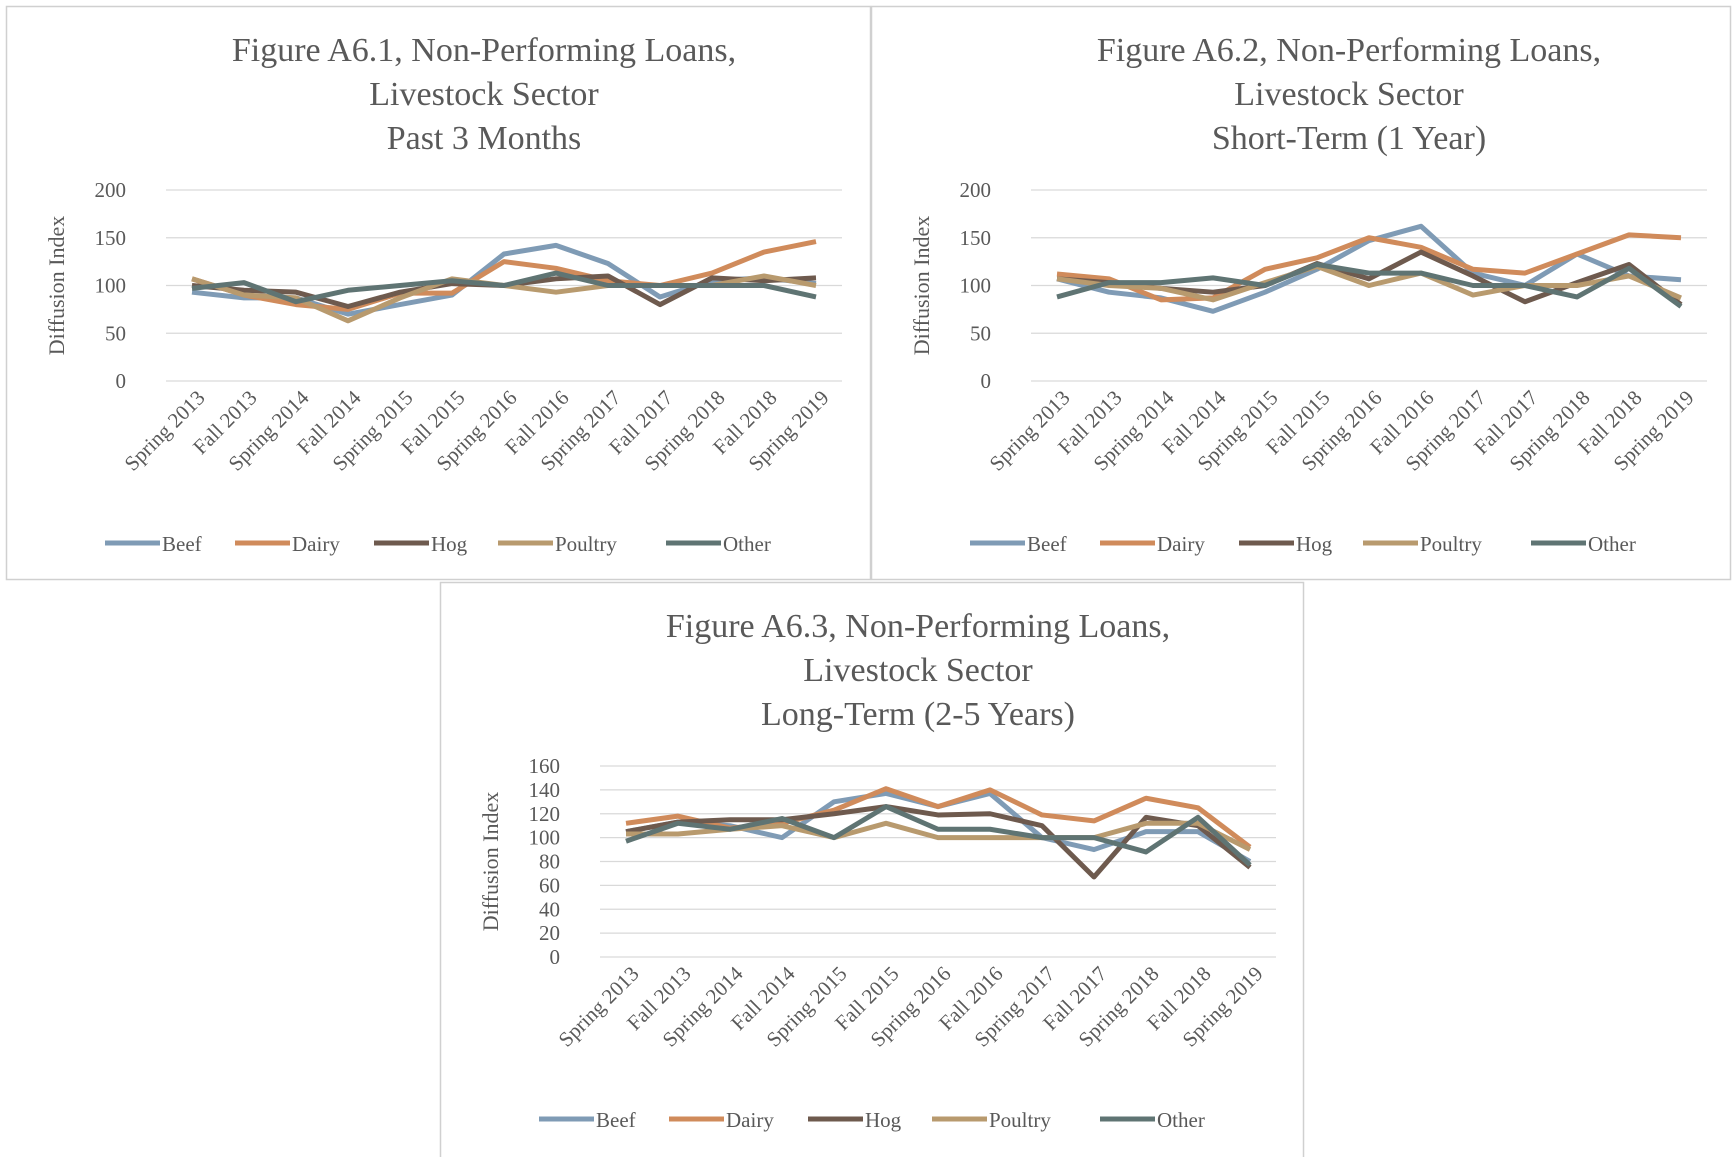  I want to click on chart-title: Long-Term (2-5 Years), so click(918, 714).